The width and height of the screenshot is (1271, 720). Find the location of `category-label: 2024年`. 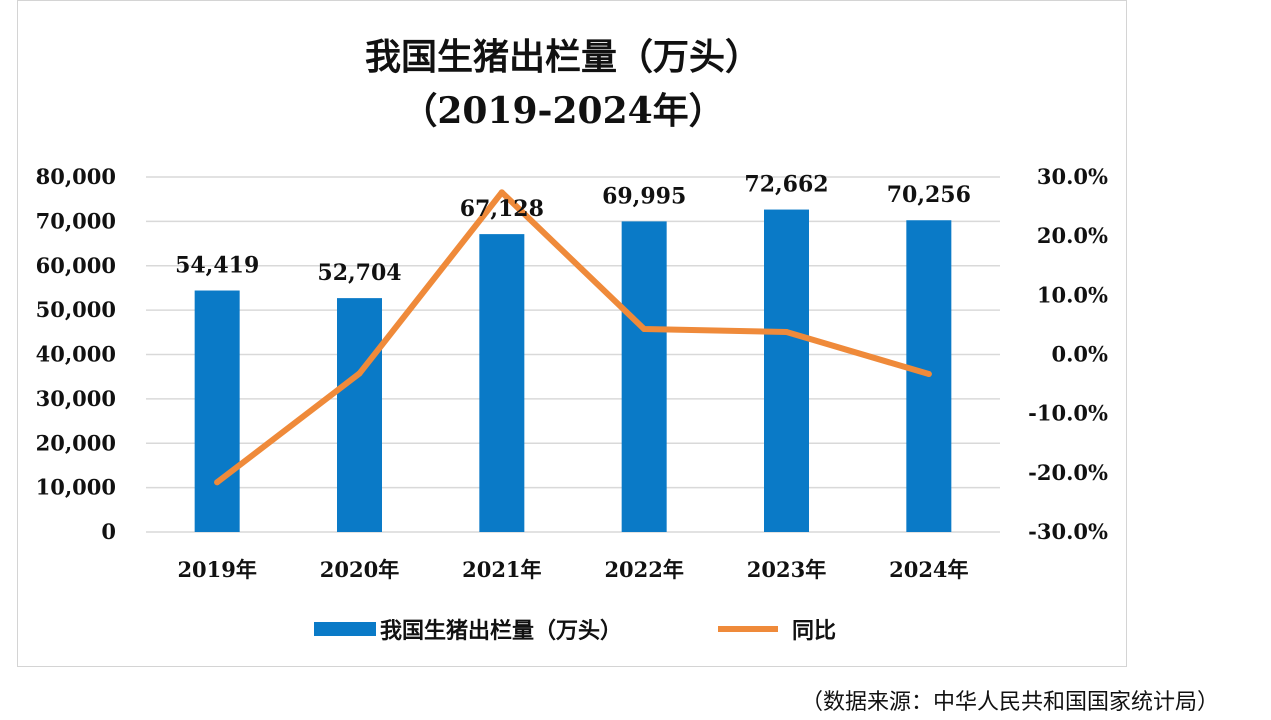

category-label: 2024年 is located at coordinates (928, 569).